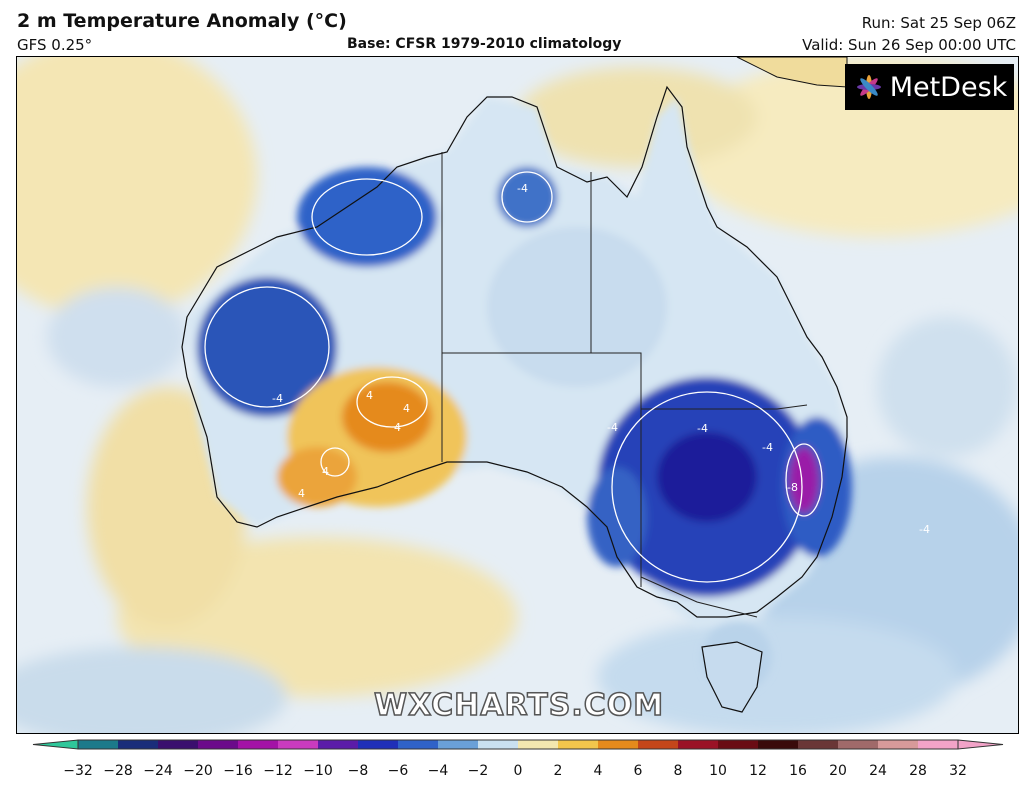 This screenshot has width=1024, height=794. Describe the element at coordinates (938, 23) in the screenshot. I see `run-label: Run: Sat 25 Sep 06Z` at that location.